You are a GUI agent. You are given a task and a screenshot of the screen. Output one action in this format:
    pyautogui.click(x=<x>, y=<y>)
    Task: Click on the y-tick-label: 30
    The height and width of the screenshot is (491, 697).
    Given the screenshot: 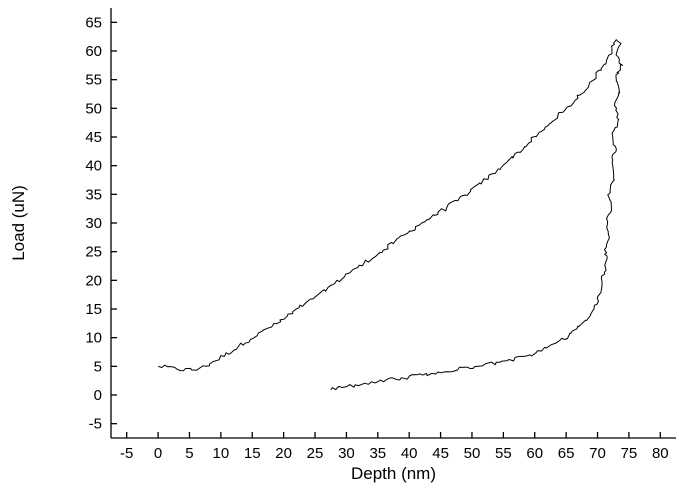 What is the action you would take?
    pyautogui.click(x=93, y=223)
    